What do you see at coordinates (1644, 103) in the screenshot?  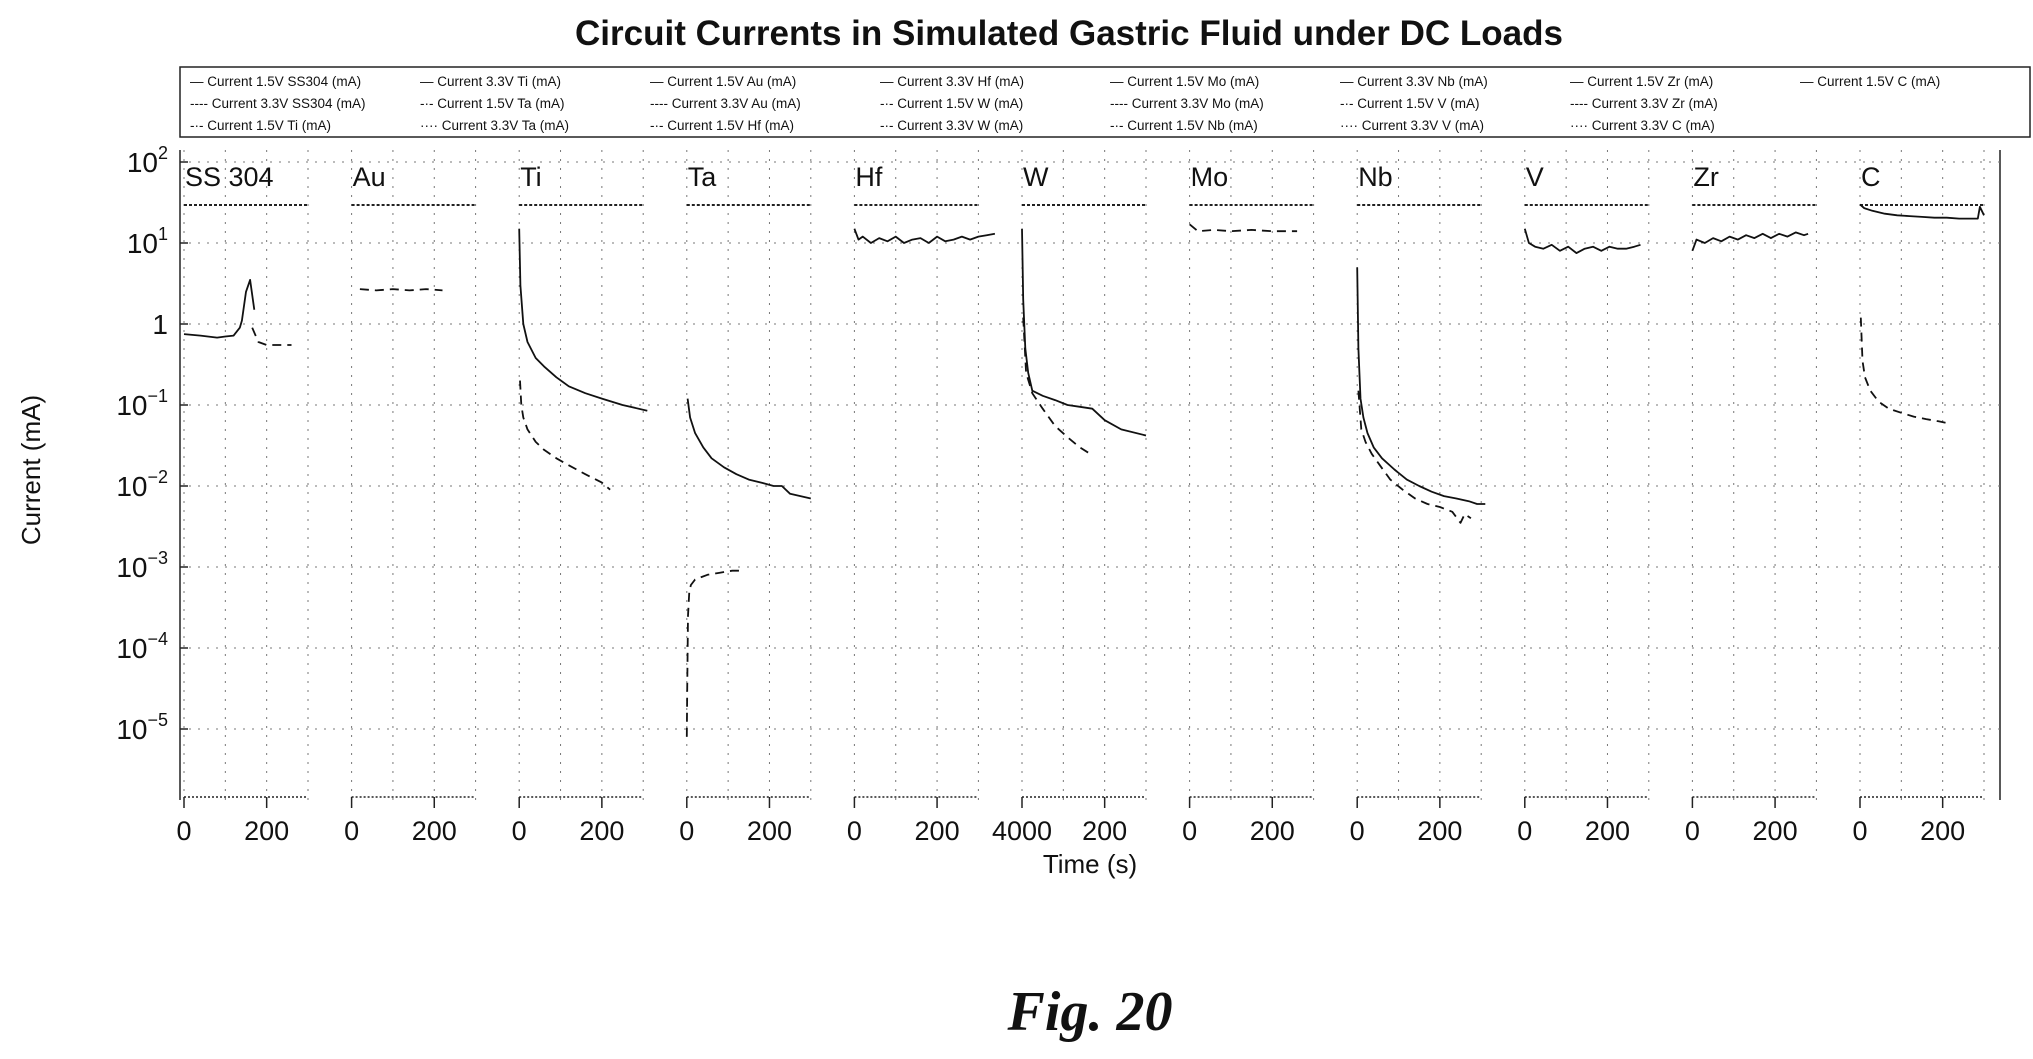 I see `legend-entry: ---- Current 3.3V Zr (mA)` at bounding box center [1644, 103].